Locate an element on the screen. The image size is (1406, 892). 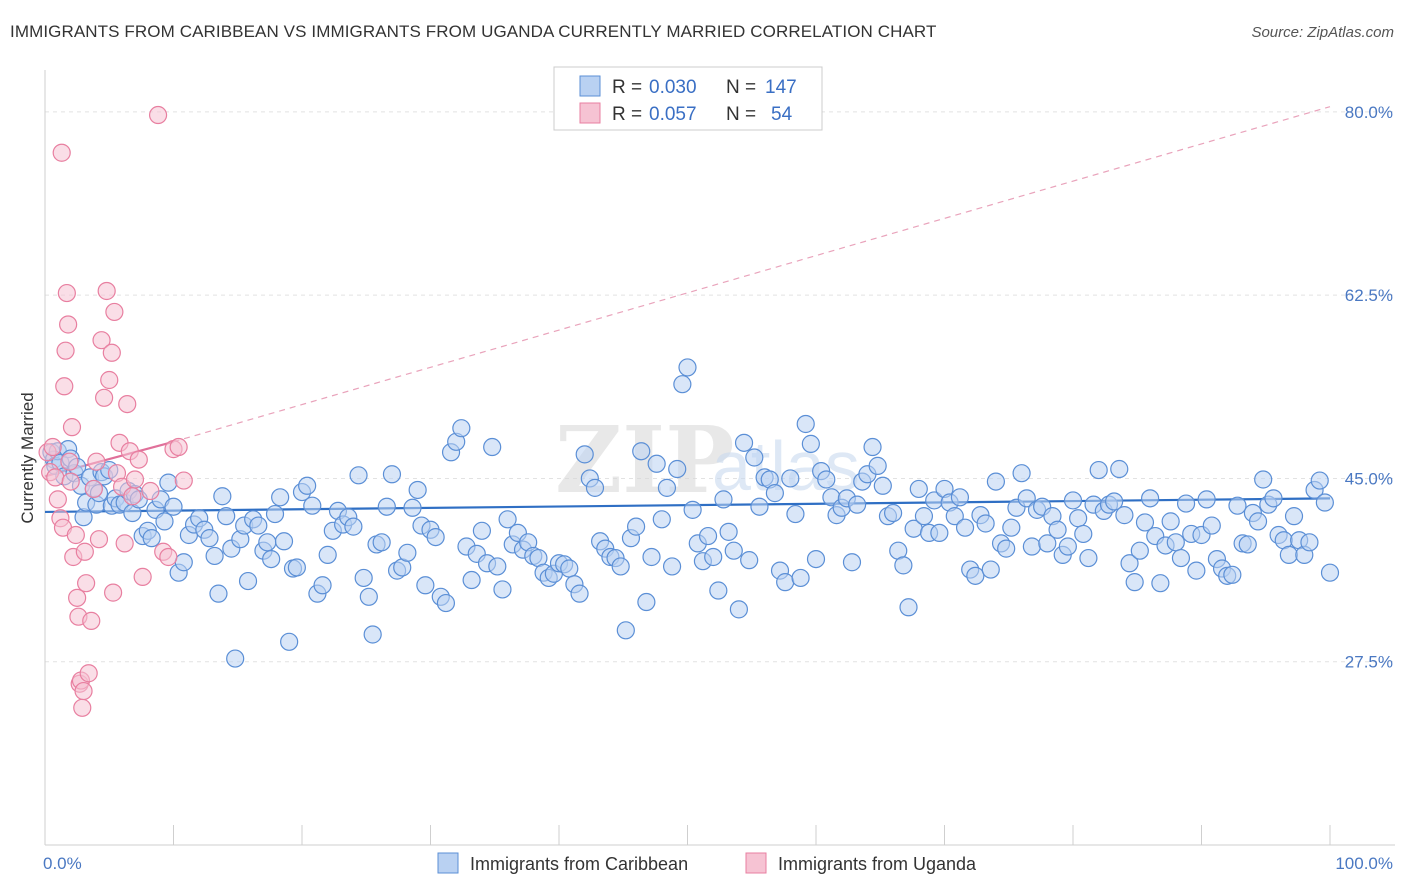
y-tick-label-2: 62.5% is located at coordinates (1369, 295).